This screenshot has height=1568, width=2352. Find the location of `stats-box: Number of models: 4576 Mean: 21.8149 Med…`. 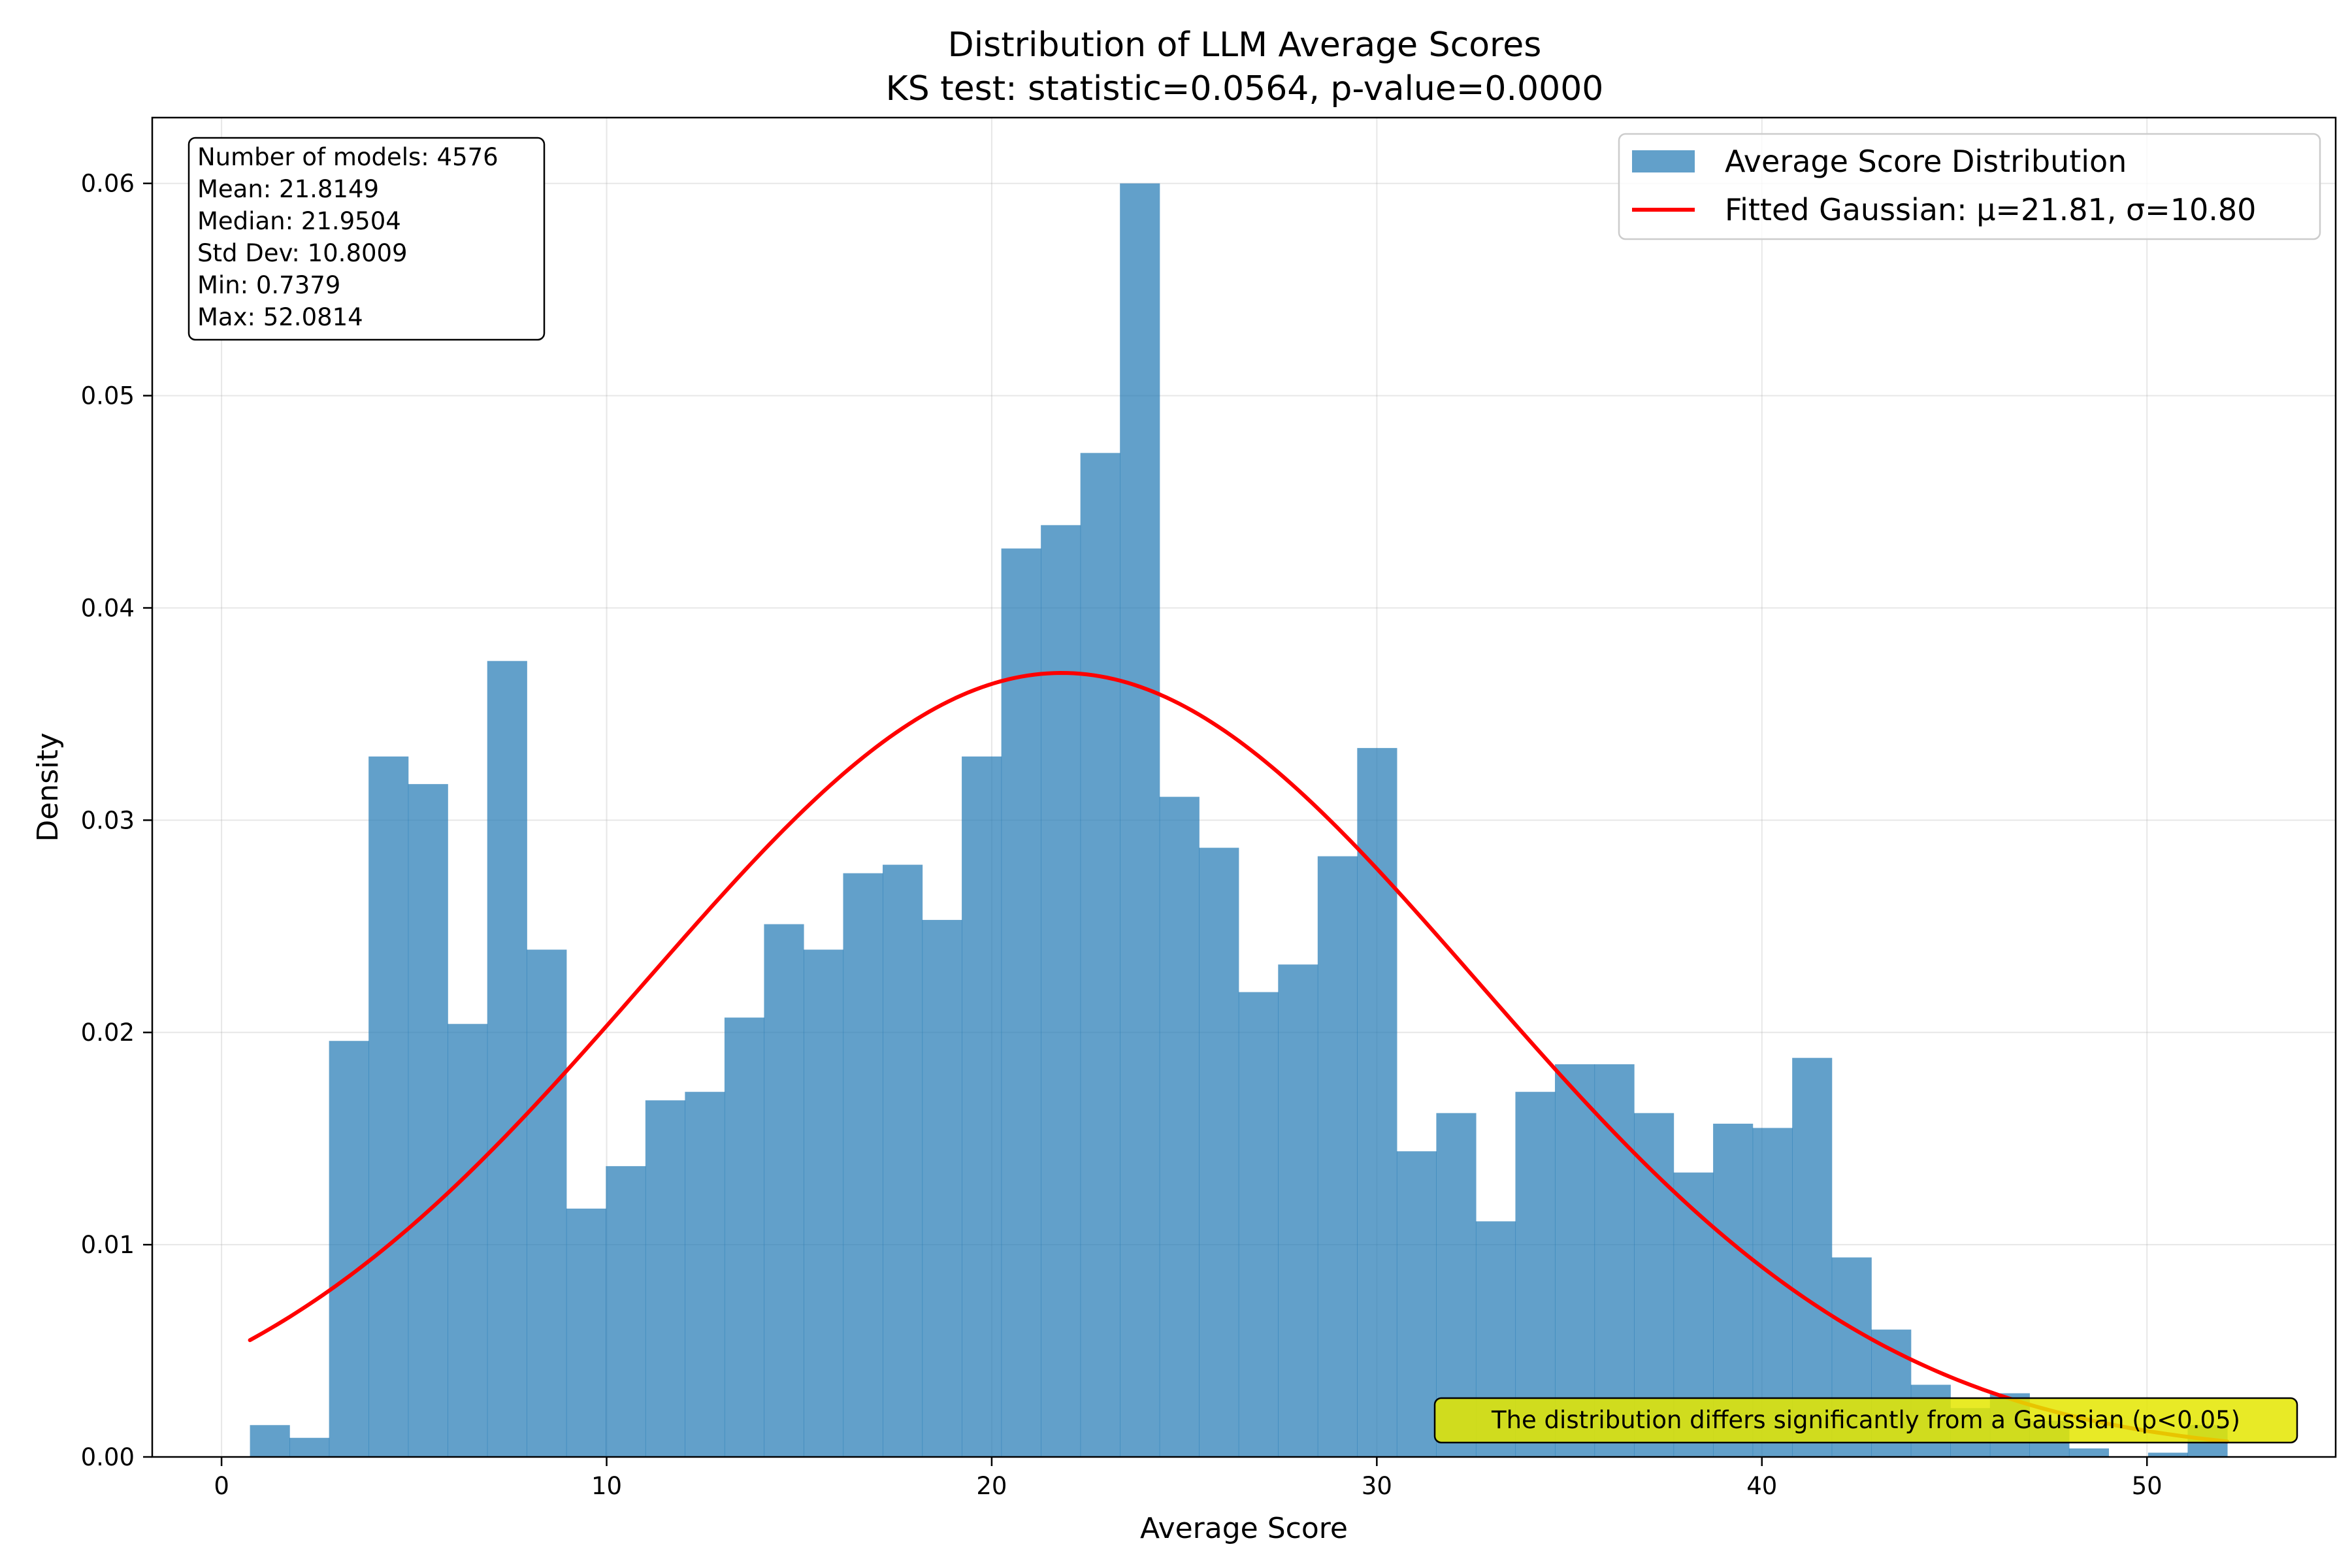

stats-box: Number of models: 4576 Mean: 21.8149 Med… is located at coordinates (367, 239).